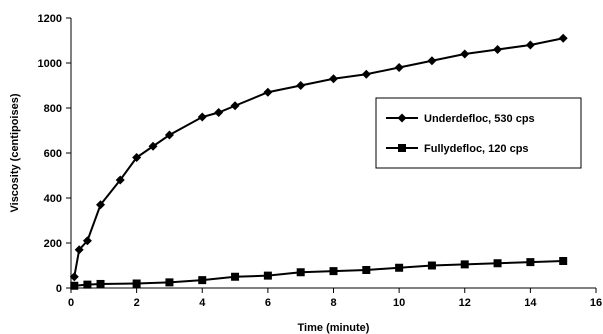 The image size is (603, 334). Describe the element at coordinates (50, 64) in the screenshot. I see `y-tick-label: 1000` at that location.